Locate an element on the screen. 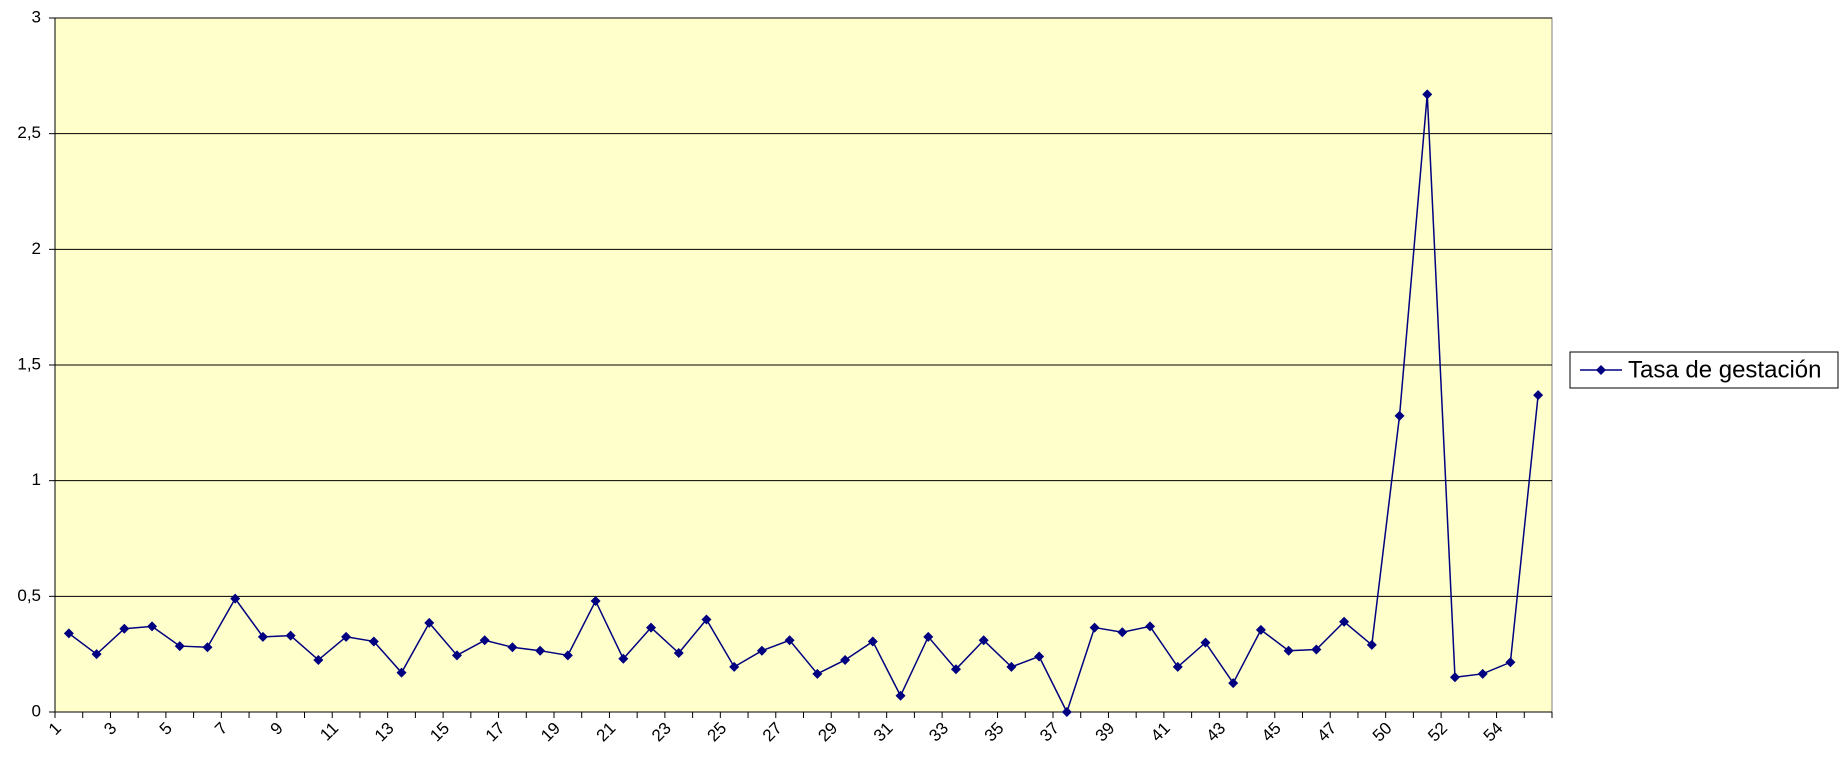 The height and width of the screenshot is (767, 1848). x-tick-label: 27 is located at coordinates (772, 732).